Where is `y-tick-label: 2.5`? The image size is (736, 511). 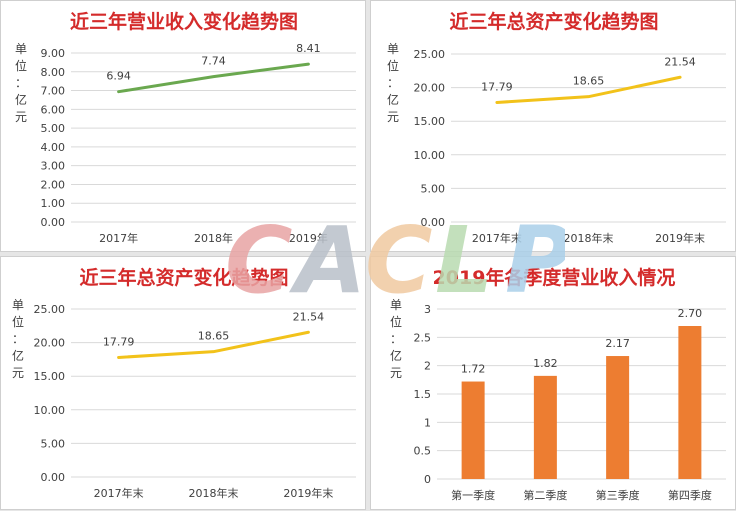 y-tick-label: 2.5 is located at coordinates (423, 337).